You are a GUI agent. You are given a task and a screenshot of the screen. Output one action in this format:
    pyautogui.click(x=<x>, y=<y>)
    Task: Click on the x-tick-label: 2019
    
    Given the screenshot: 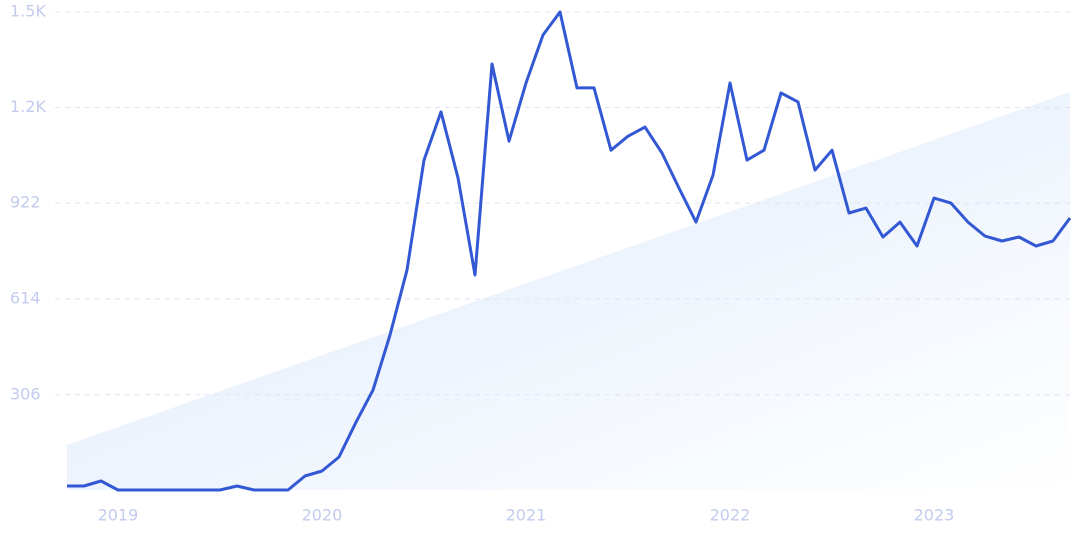 What is the action you would take?
    pyautogui.click(x=118, y=515)
    